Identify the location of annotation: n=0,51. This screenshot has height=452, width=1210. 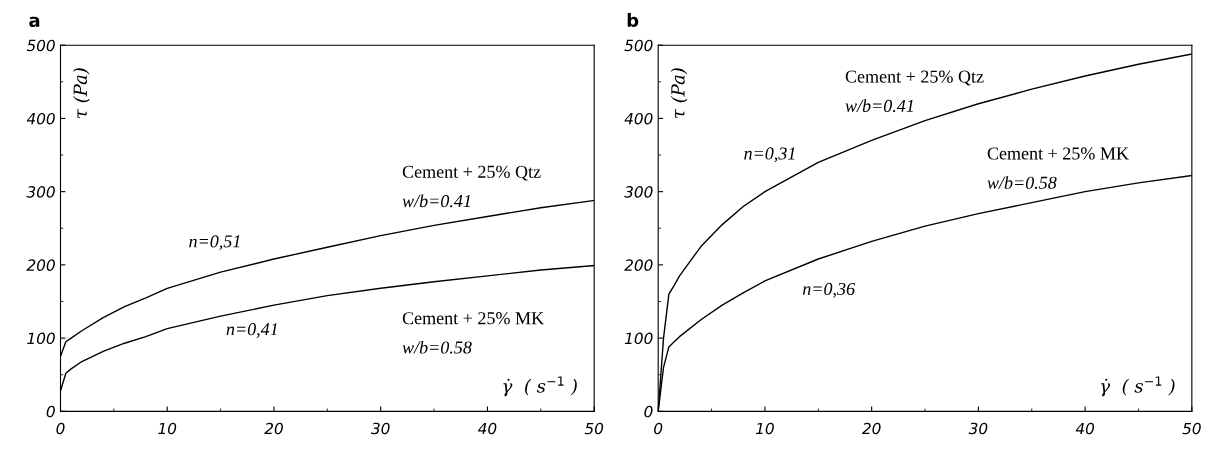
(214, 243).